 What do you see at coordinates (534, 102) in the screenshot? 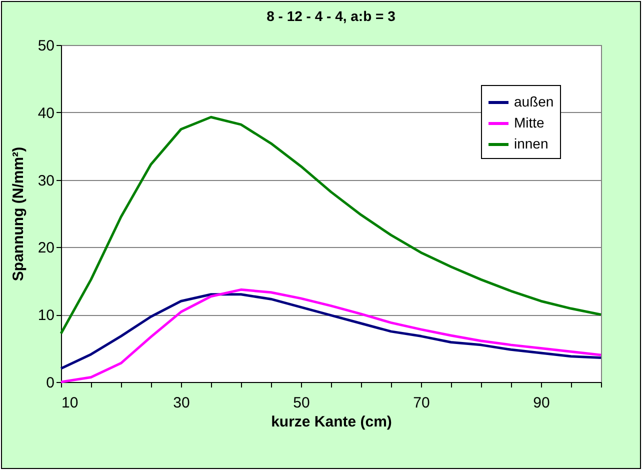
I see `legend-label: außen` at bounding box center [534, 102].